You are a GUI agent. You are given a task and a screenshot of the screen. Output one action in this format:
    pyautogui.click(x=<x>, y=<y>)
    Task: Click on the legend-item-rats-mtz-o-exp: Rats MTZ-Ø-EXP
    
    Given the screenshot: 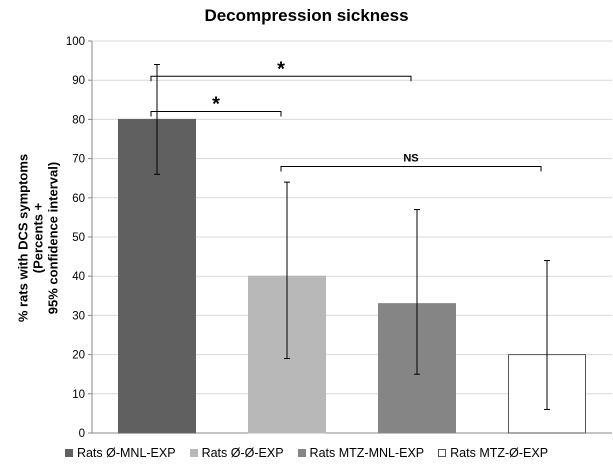 What is the action you would take?
    pyautogui.click(x=493, y=453)
    